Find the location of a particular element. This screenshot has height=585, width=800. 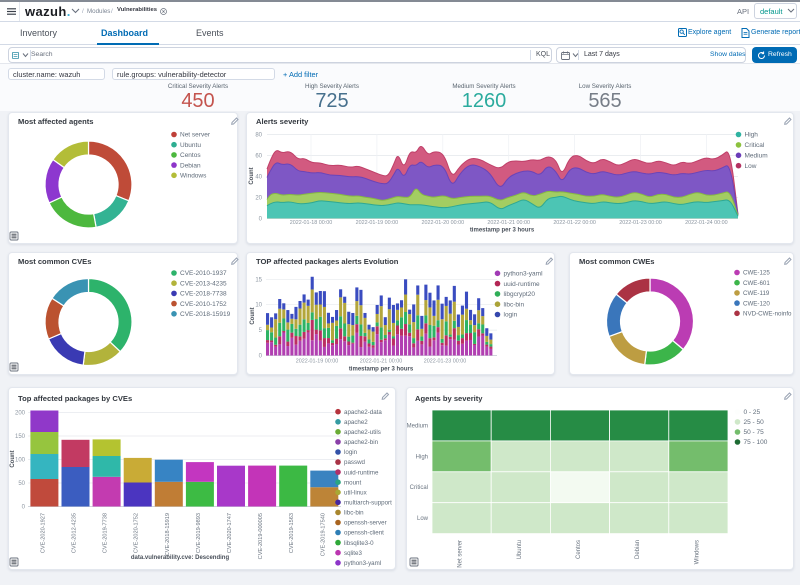

svg-text: CVE-2019-1563 is located at coordinates (292, 533).